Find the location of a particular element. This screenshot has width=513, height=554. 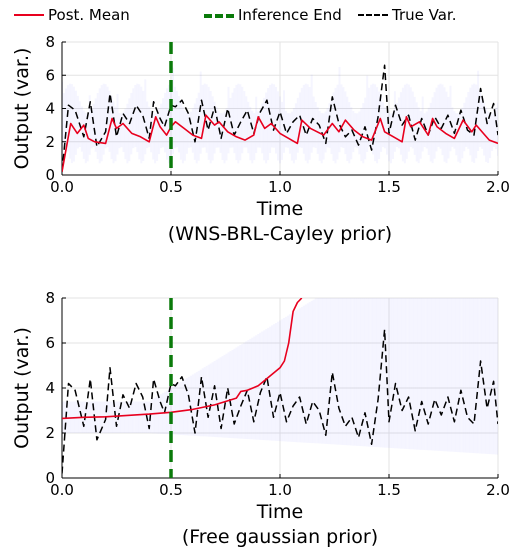

chart-title: (WNS-BRL-Cayley prior) is located at coordinates (280, 234).